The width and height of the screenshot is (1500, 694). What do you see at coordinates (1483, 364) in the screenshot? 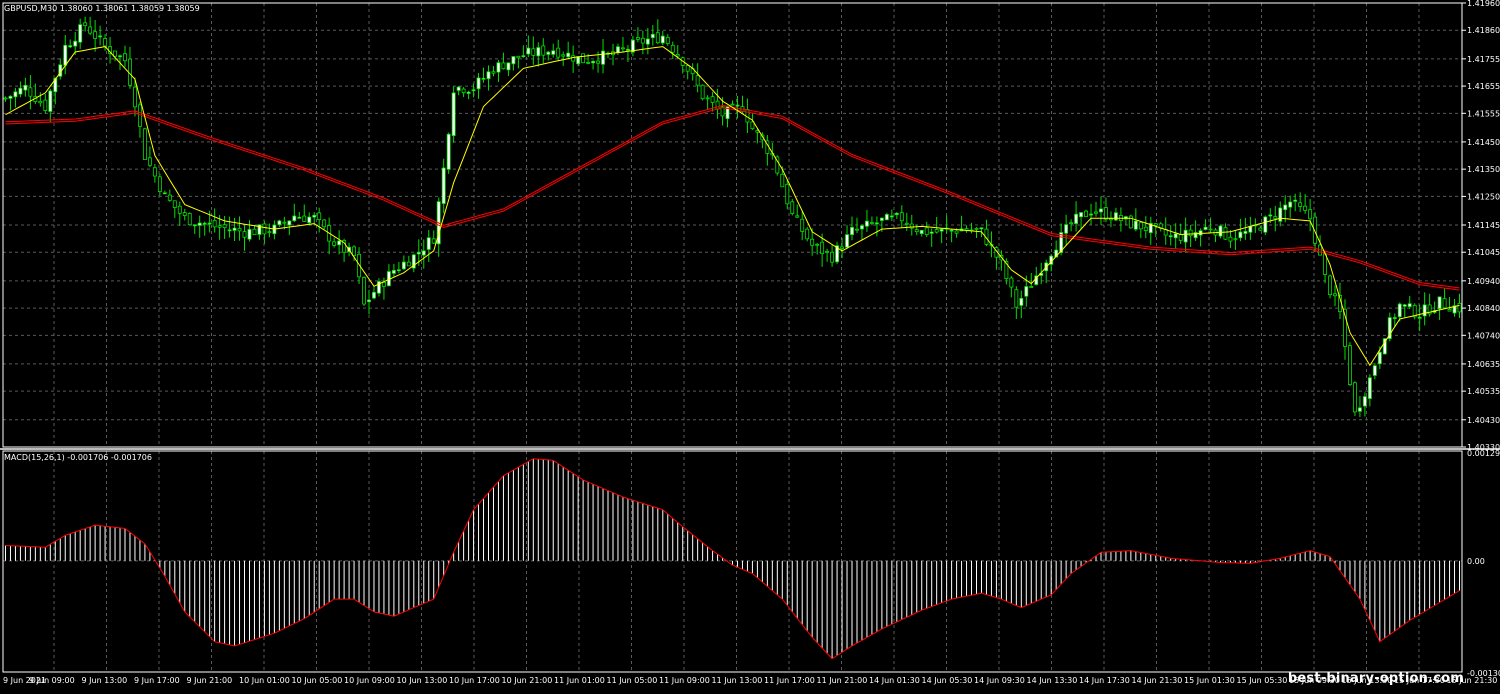
I see `price-tick-label: 1.40635` at bounding box center [1483, 364].